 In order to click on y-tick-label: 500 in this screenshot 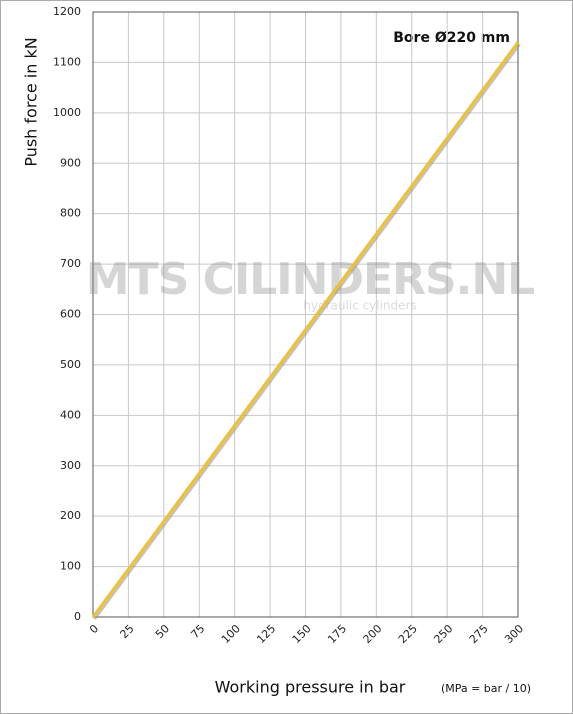, I will do `click(70, 364)`.